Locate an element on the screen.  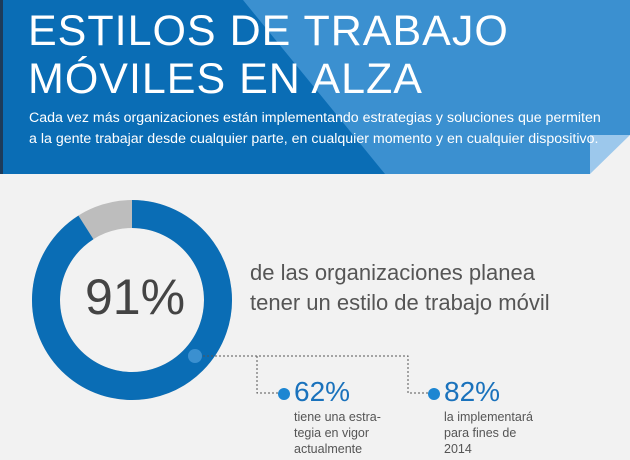
connector-dot is located at coordinates (195, 356).